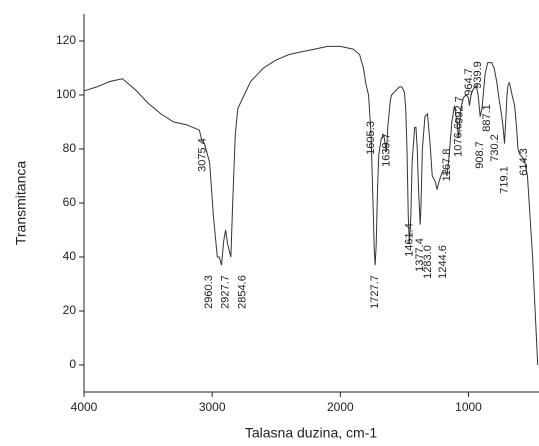 This screenshot has height=446, width=539. Describe the element at coordinates (469, 82) in the screenshot. I see `peak-label: 964.7` at that location.